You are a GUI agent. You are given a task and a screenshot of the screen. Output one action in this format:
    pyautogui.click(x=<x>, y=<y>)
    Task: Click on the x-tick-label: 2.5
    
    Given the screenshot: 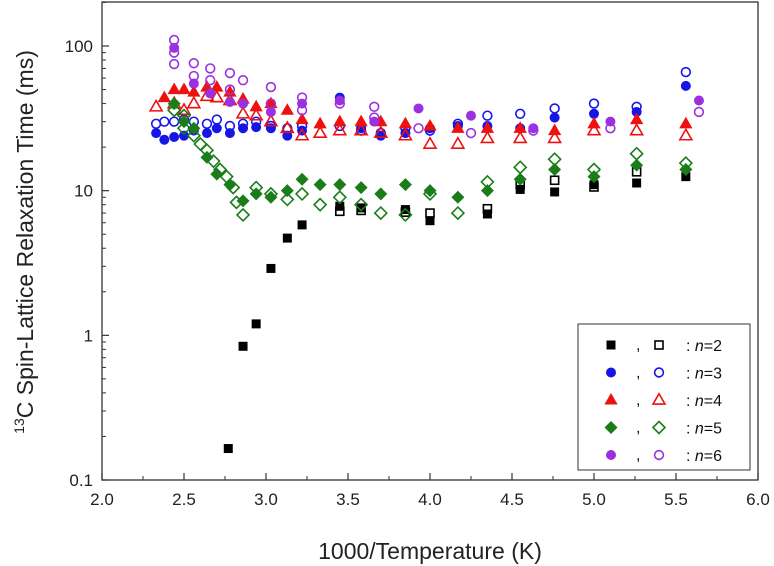 What is the action you would take?
    pyautogui.click(x=184, y=499)
    